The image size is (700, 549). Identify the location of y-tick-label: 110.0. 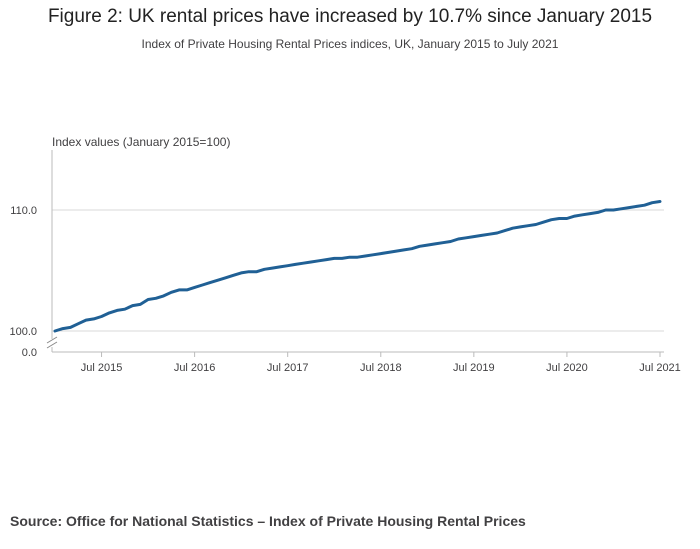
(23, 211).